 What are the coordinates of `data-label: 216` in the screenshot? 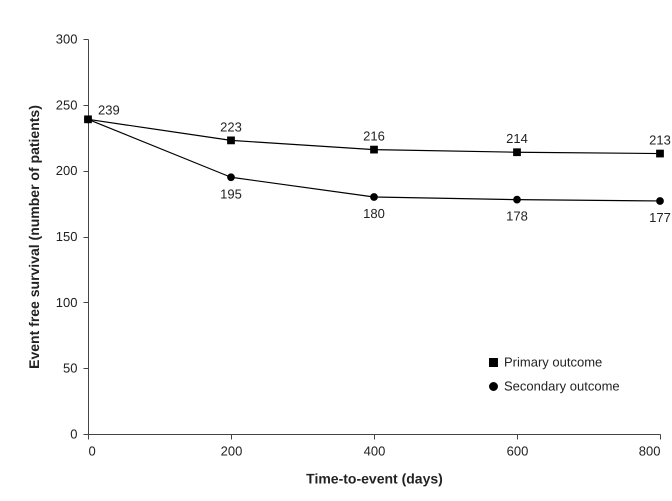 It's located at (374, 136).